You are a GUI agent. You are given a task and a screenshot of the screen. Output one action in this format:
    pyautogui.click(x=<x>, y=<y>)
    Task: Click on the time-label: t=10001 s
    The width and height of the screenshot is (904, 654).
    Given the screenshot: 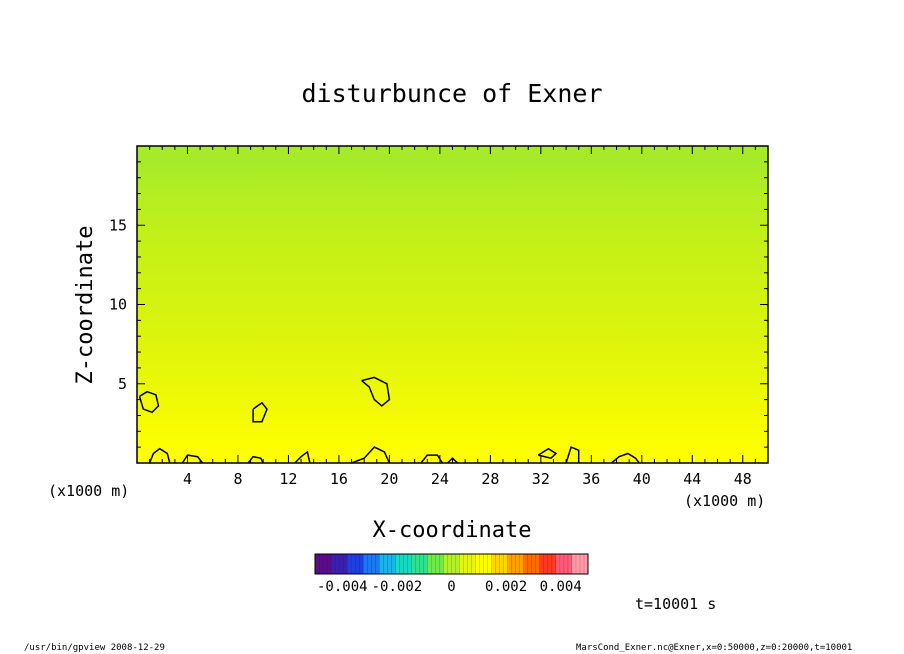 What is the action you would take?
    pyautogui.click(x=675, y=604)
    